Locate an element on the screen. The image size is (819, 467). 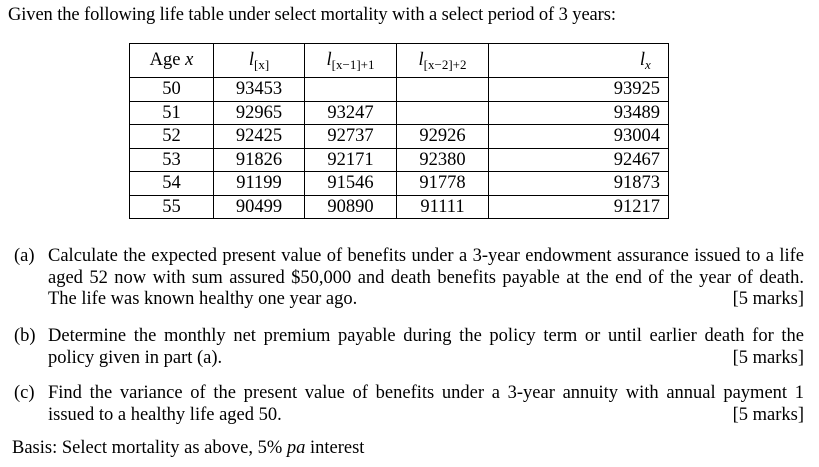
cell-age: 53 is located at coordinates (171, 159).